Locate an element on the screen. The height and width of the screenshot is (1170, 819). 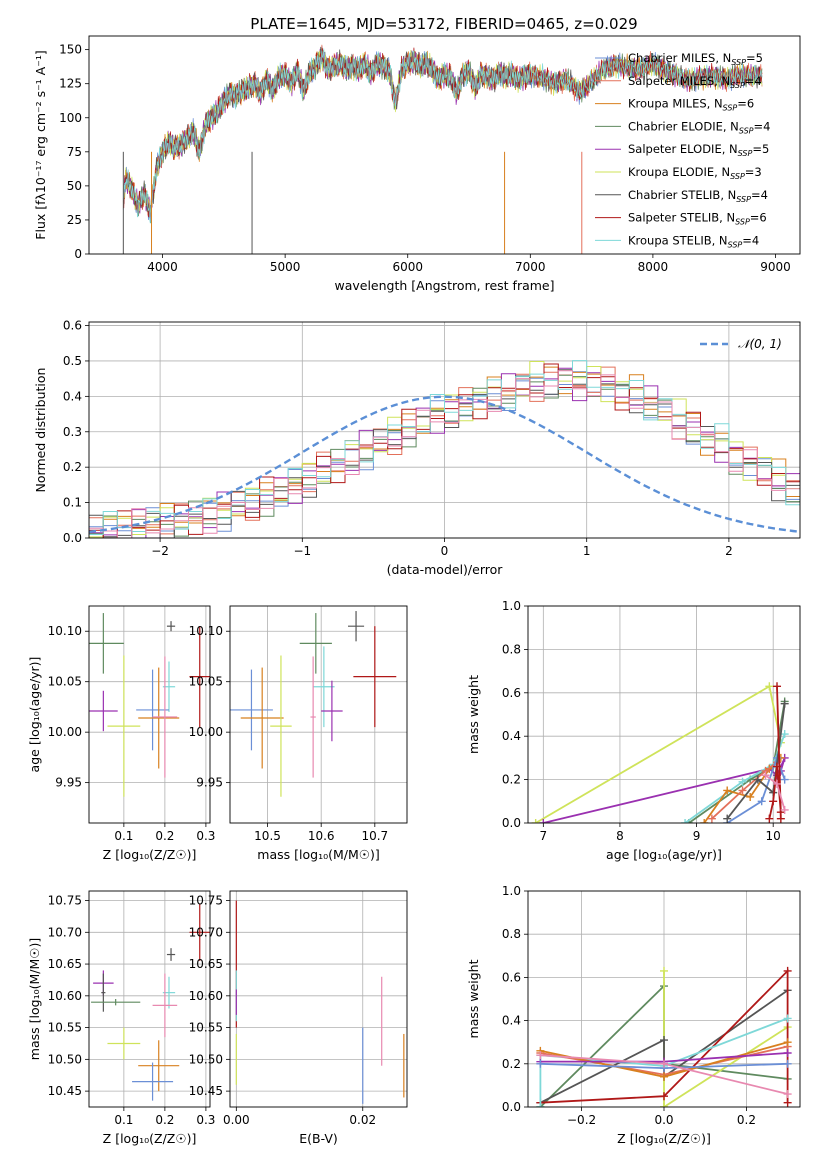
y-tick-label: 150 is located at coordinates (70, 50).